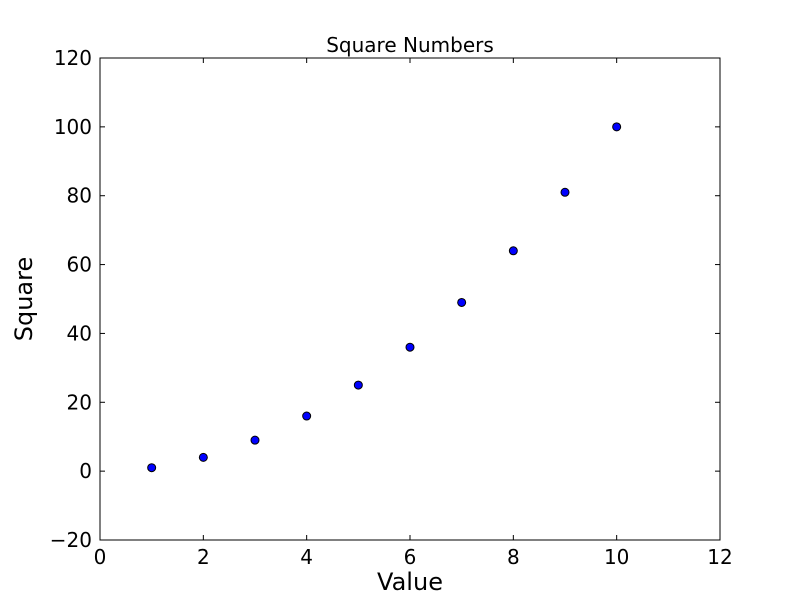  What do you see at coordinates (203, 557) in the screenshot?
I see `x-tick-label: 2` at bounding box center [203, 557].